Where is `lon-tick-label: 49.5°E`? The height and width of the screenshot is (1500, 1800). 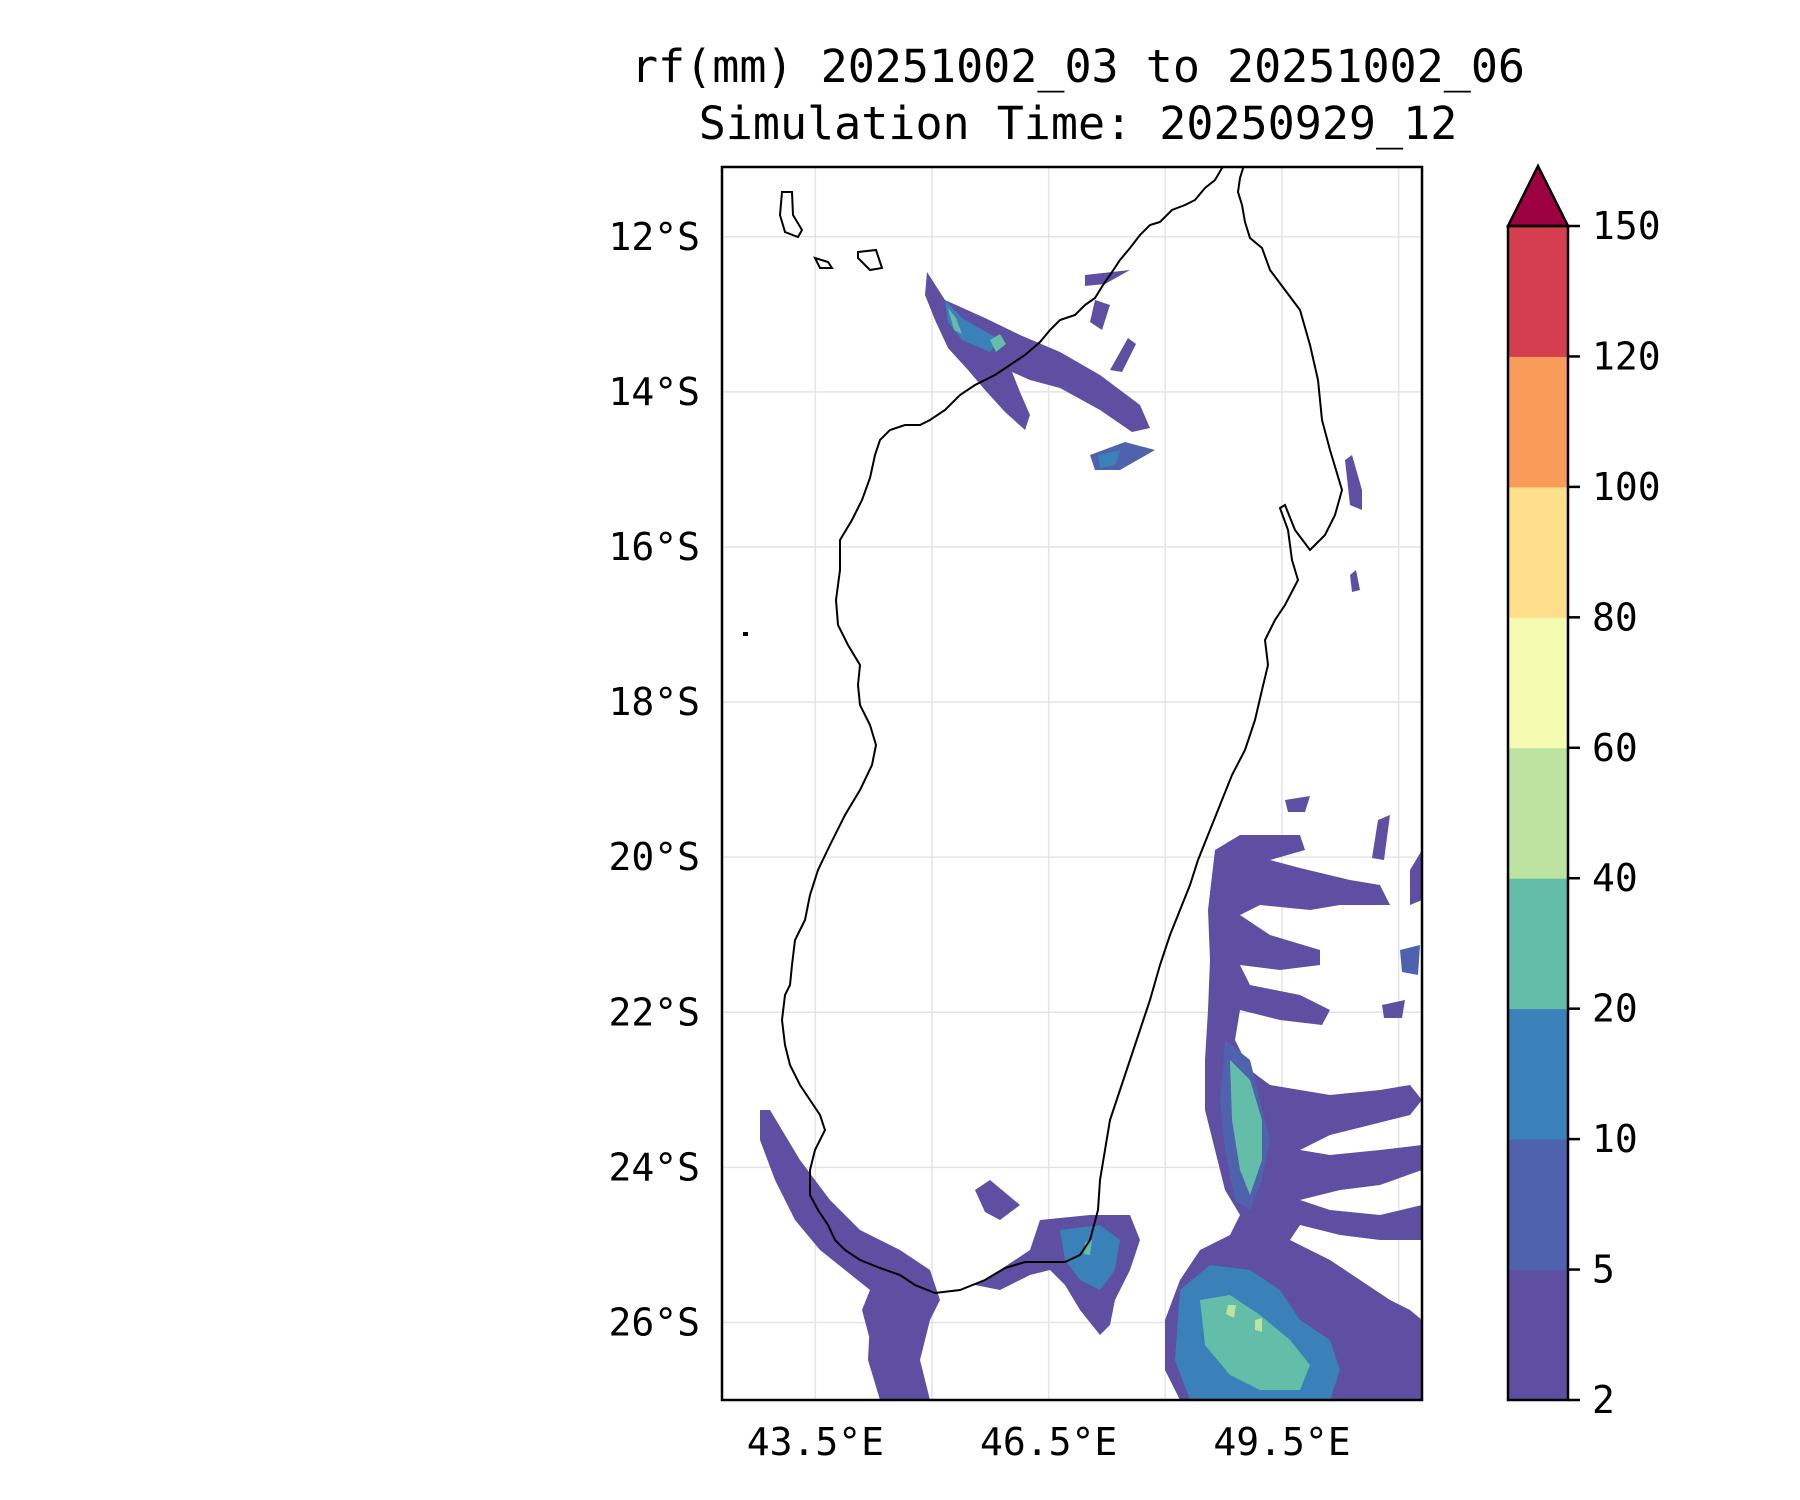
lon-tick-label: 49.5°E is located at coordinates (1281, 1442).